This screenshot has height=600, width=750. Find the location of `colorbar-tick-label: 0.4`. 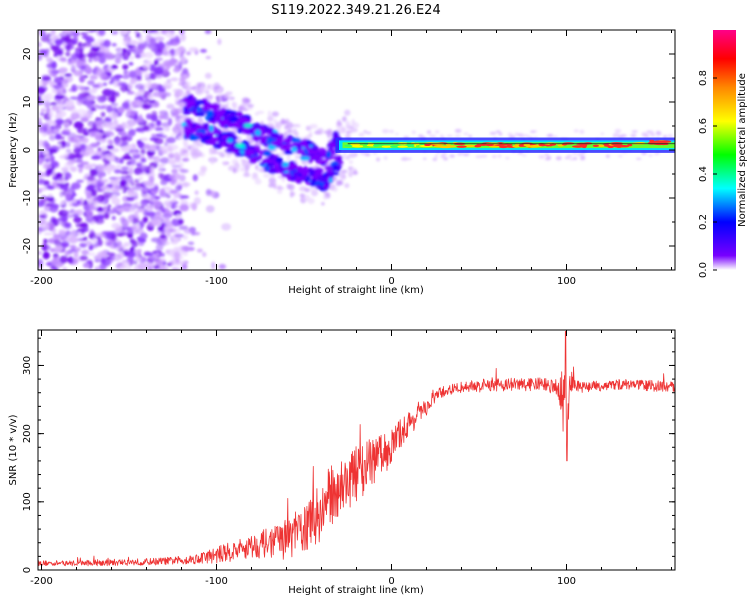

colorbar-tick-label: 0.4 is located at coordinates (703, 174).